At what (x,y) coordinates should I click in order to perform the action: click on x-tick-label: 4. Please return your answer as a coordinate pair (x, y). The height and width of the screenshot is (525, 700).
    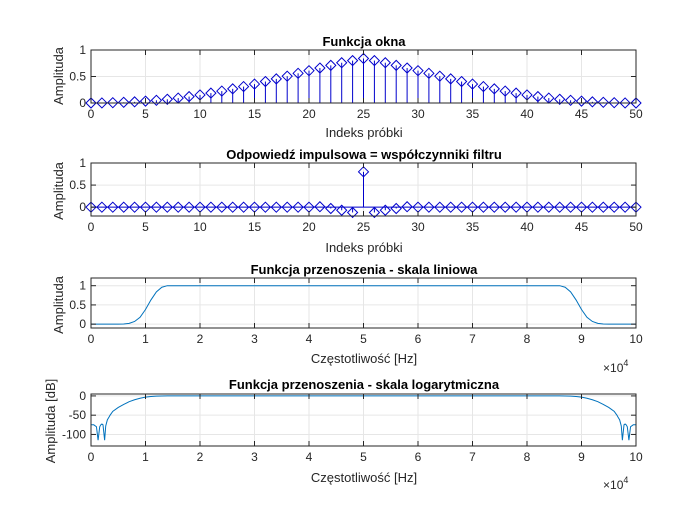
    Looking at the image, I should click on (309, 339).